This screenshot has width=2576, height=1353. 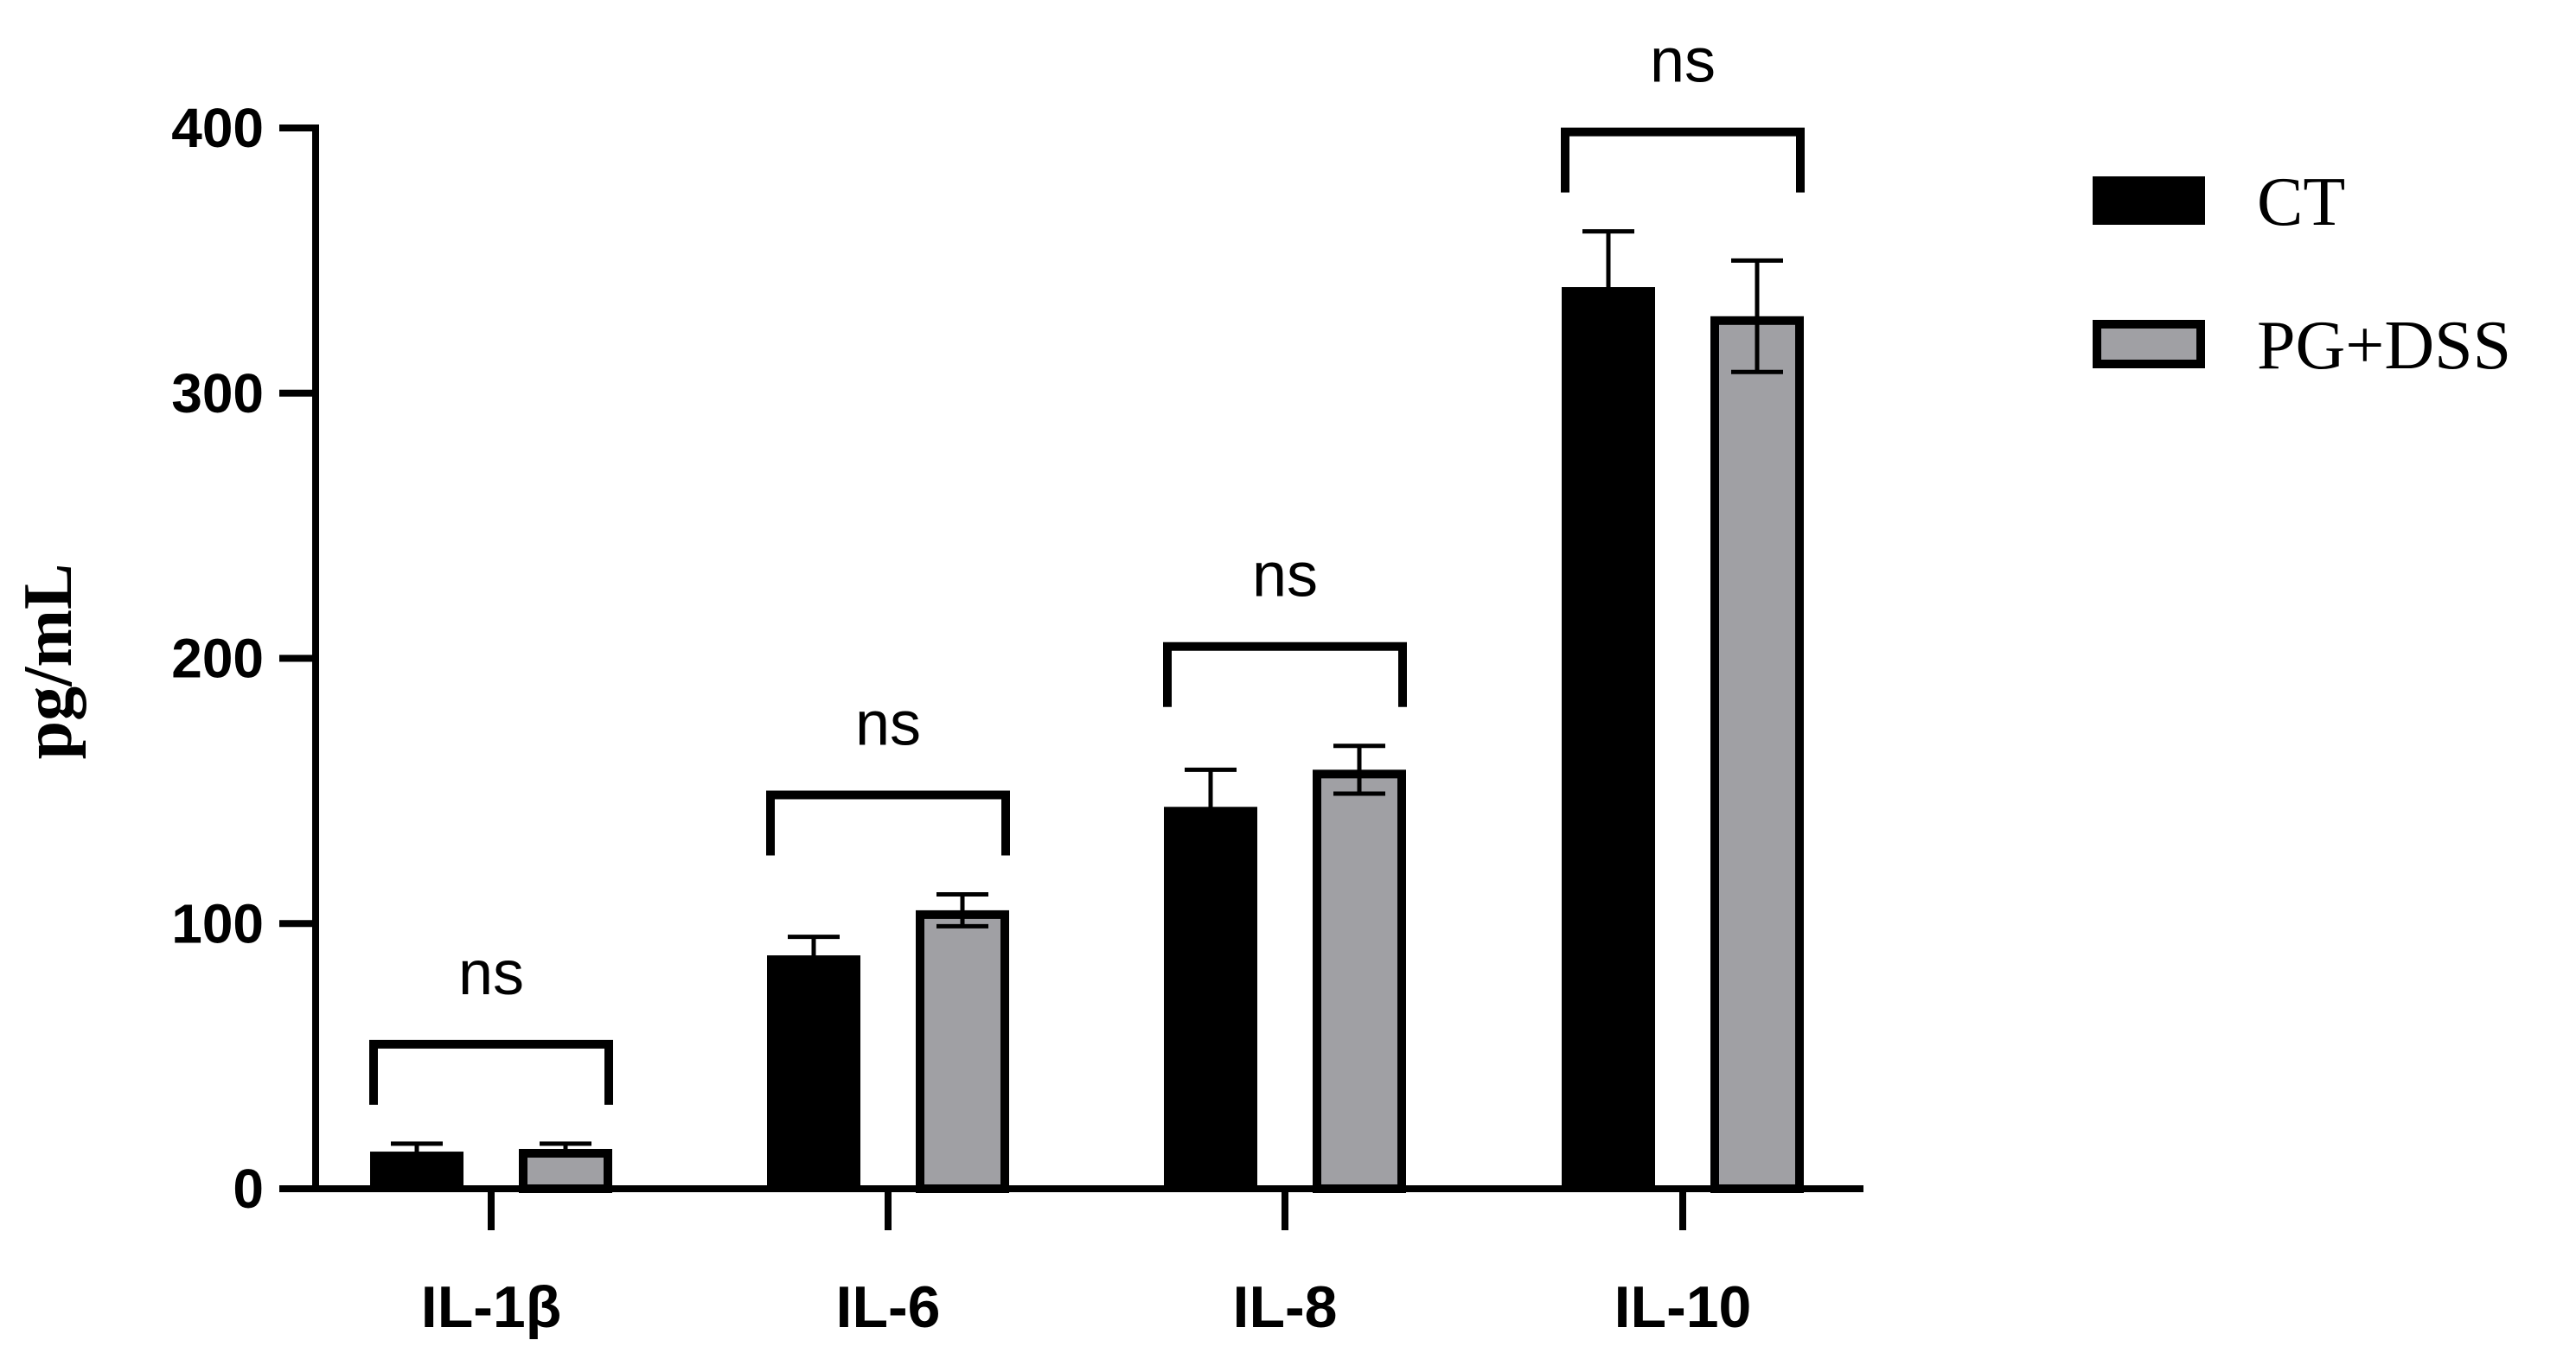 I want to click on y-tick-label: 300, so click(x=217, y=393).